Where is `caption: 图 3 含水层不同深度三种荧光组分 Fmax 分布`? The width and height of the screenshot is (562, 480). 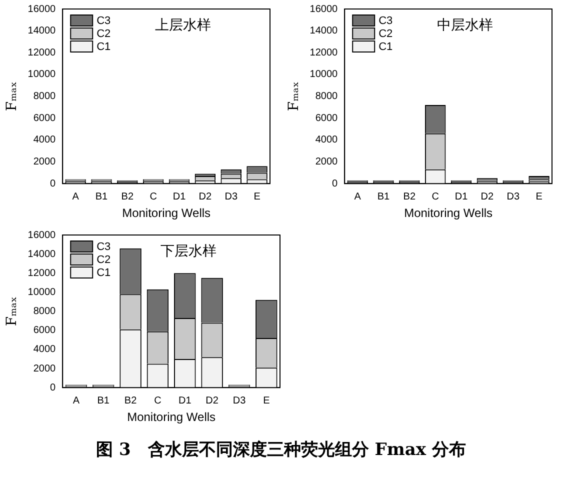
caption: 图 3 含水层不同深度三种荧光组分 Fmax 分布 is located at coordinates (281, 450).